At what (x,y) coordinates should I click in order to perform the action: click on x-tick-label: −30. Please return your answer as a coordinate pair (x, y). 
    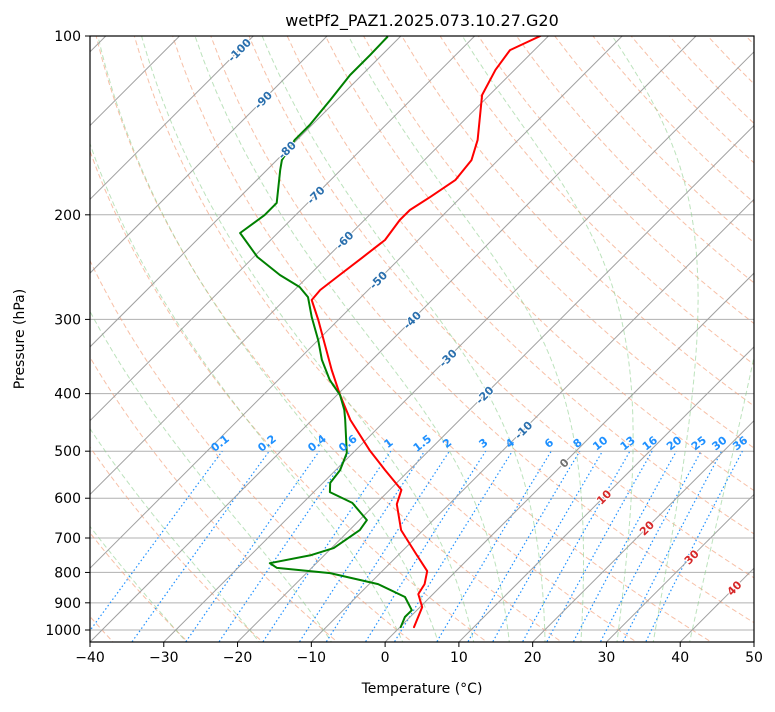
    Looking at the image, I should click on (164, 658).